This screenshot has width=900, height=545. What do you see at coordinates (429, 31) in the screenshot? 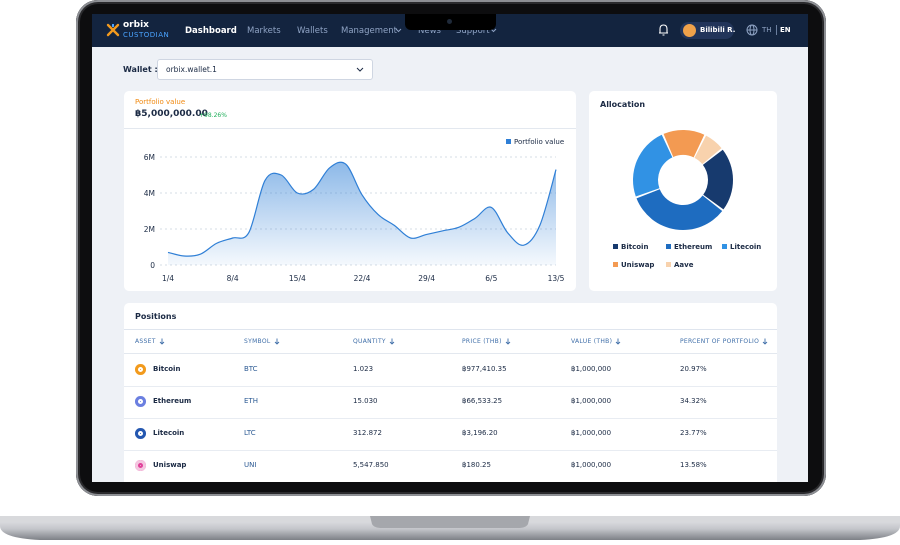
I see `nav-item: News` at bounding box center [429, 31].